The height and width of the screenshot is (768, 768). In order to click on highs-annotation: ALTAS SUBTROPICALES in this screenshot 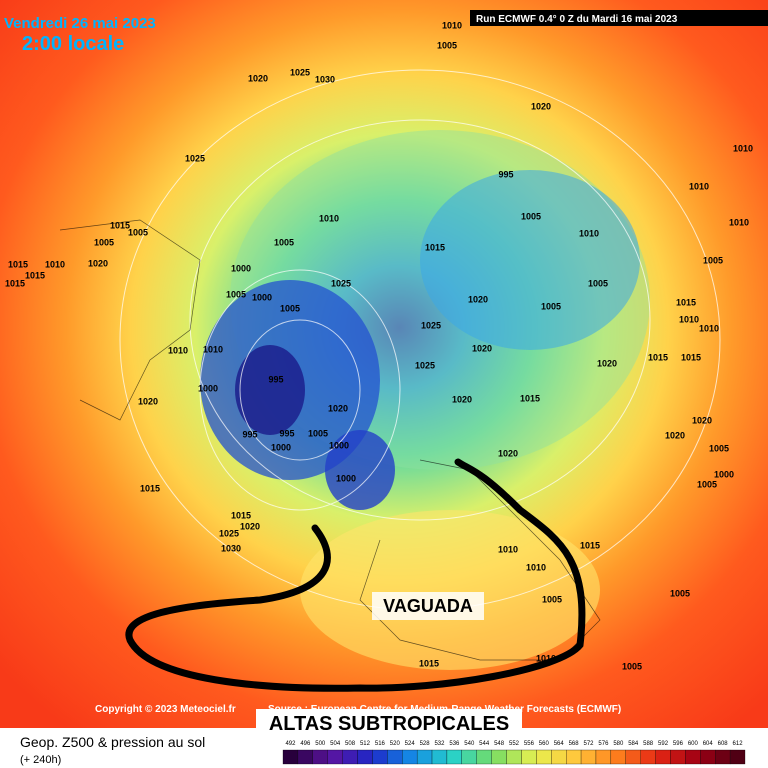, I will do `click(389, 724)`.